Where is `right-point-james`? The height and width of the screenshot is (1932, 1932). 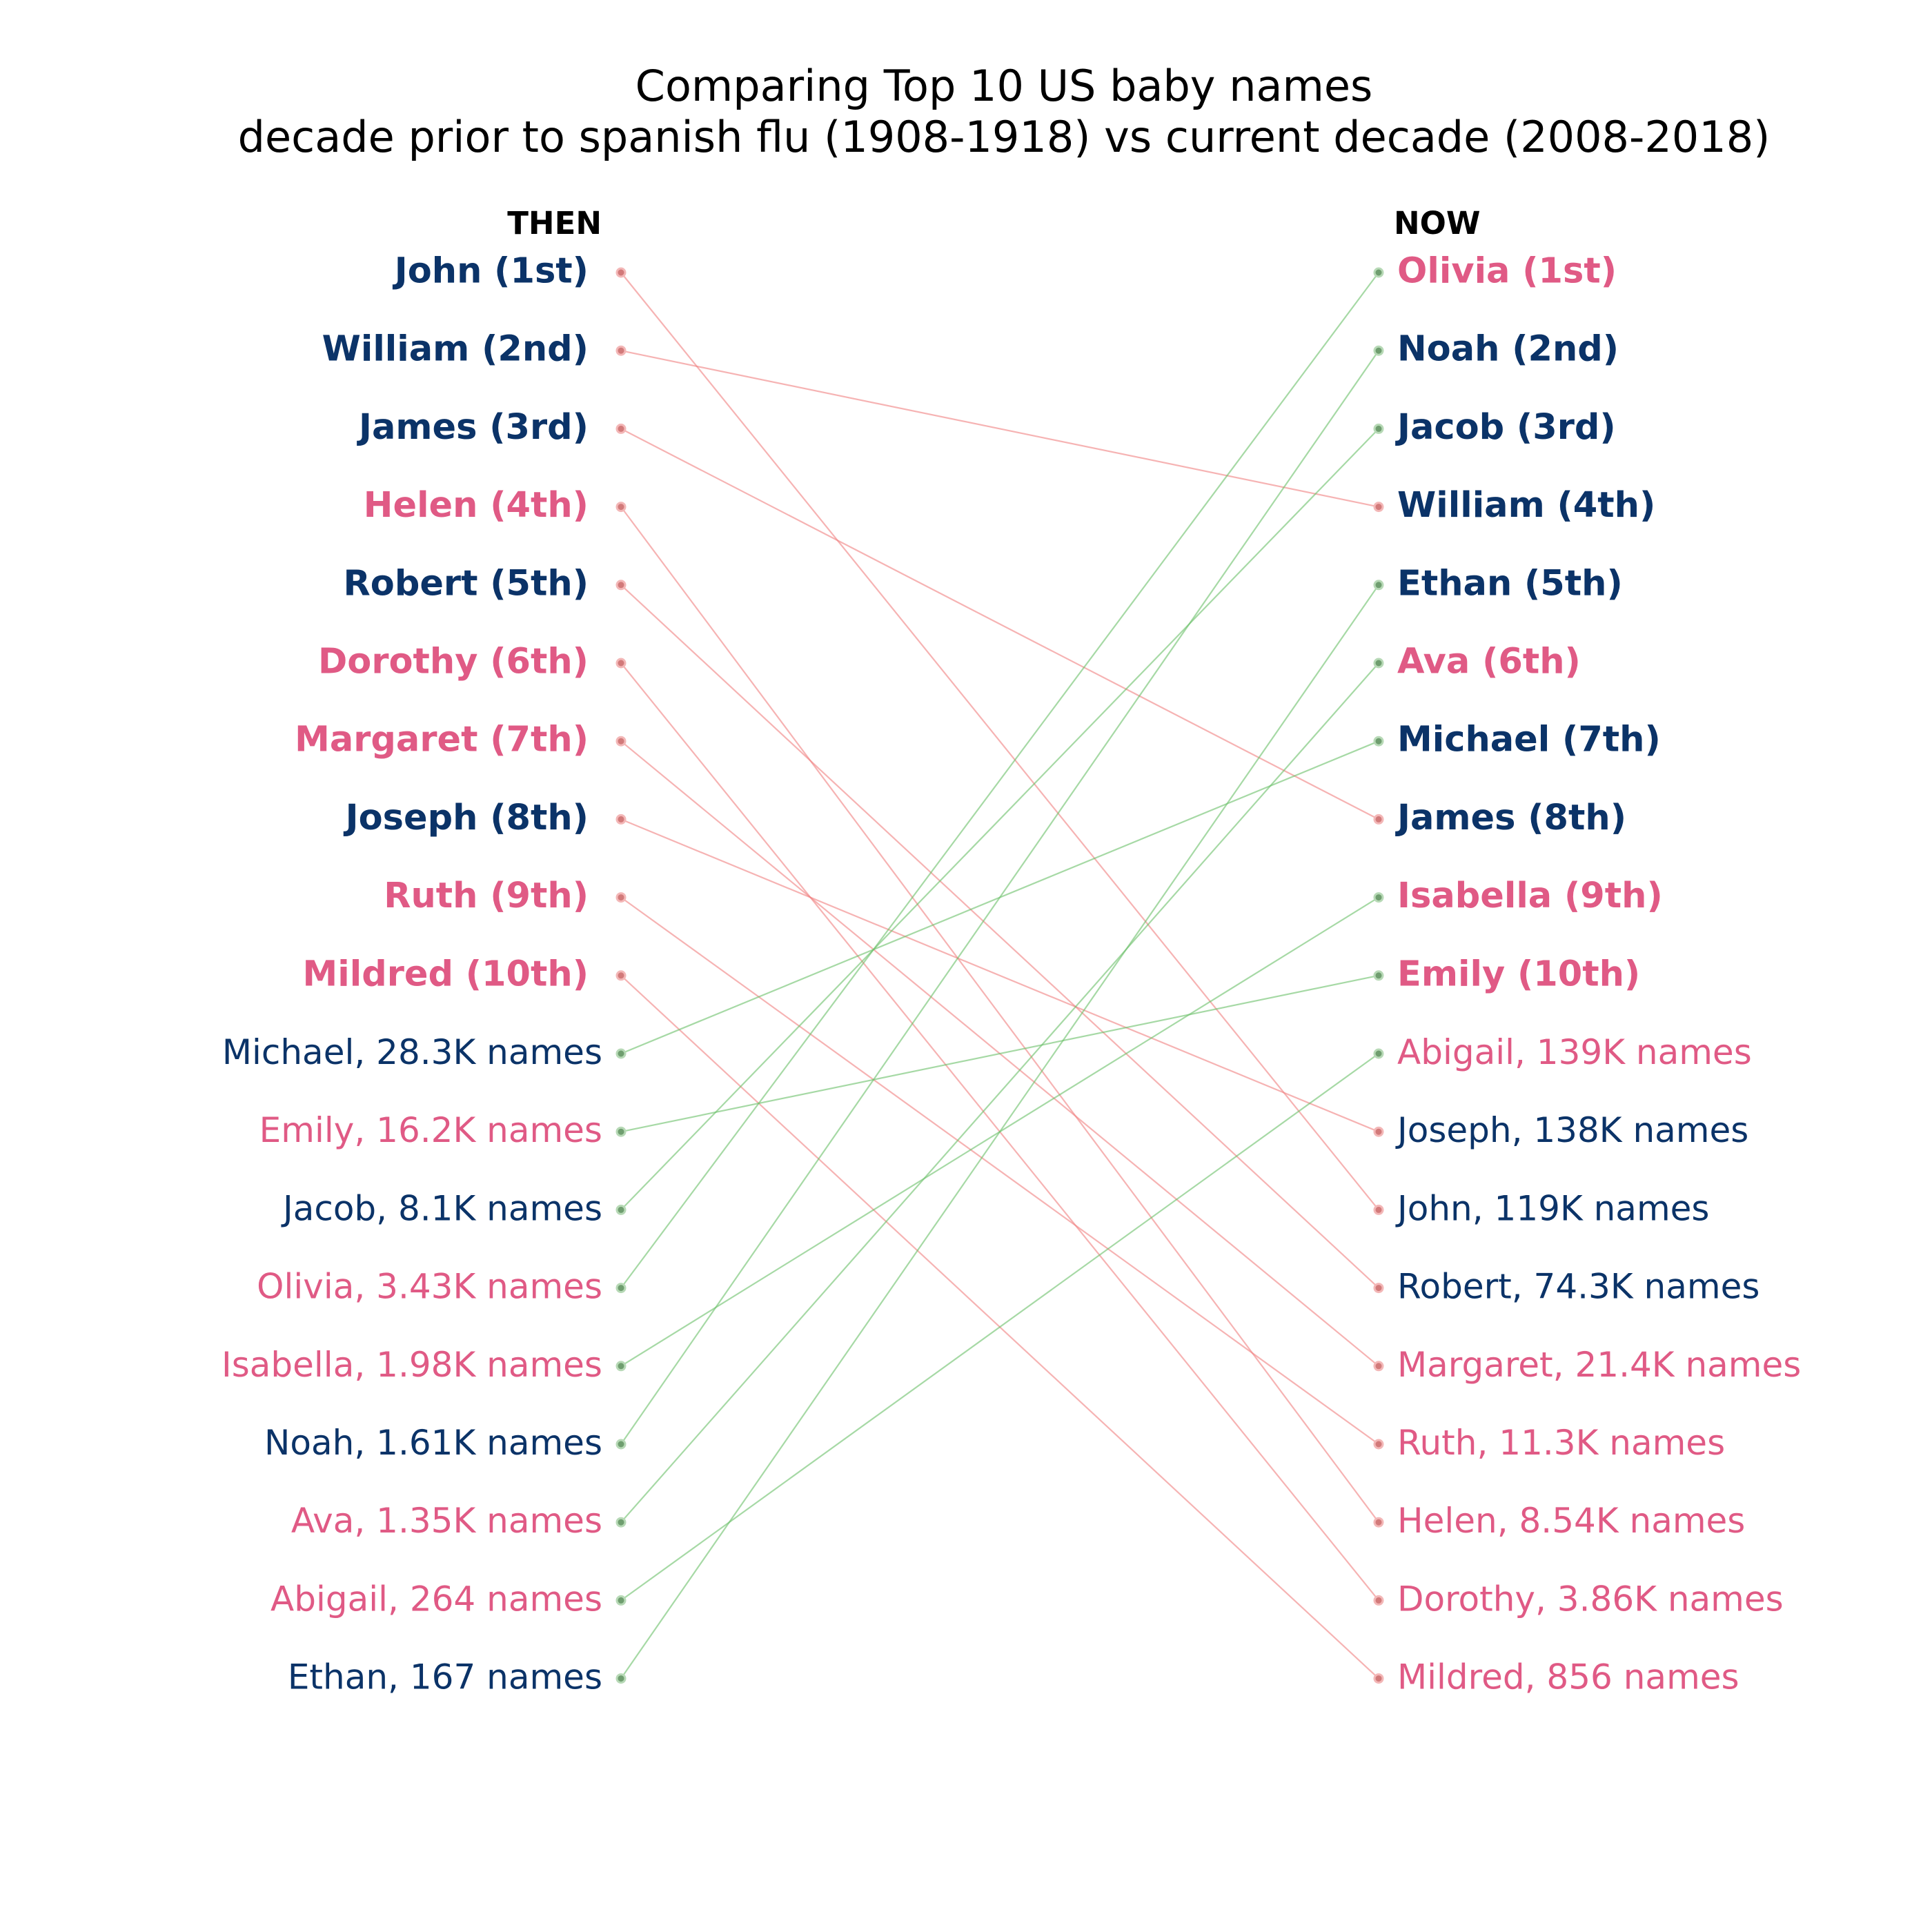 right-point-james is located at coordinates (1378, 819).